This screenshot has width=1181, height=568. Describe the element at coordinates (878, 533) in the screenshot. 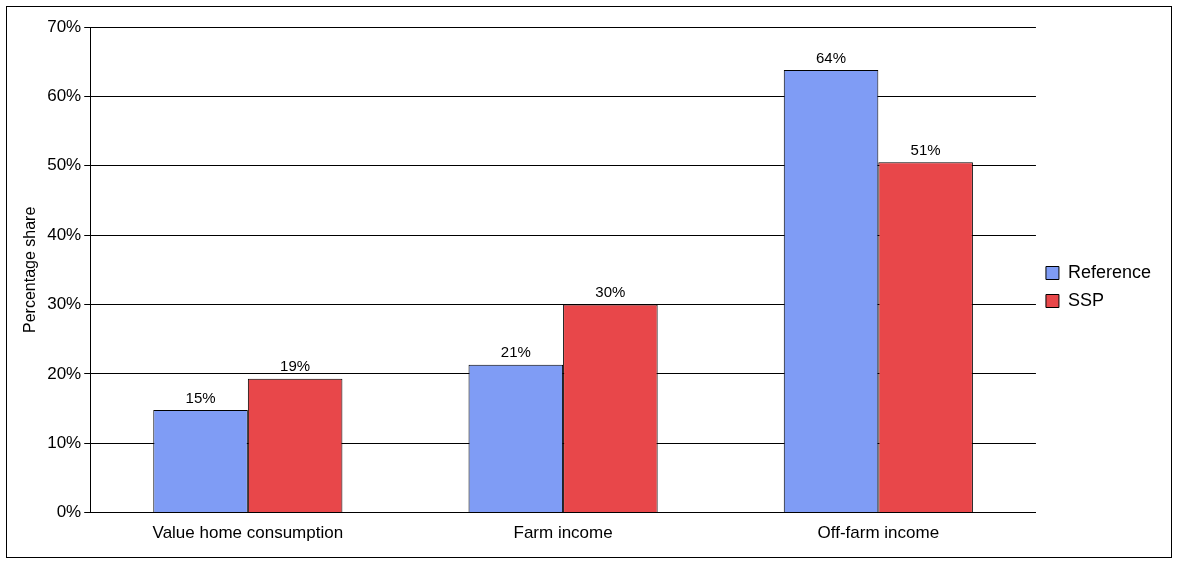

I see `x-tick-label: Off-farm income` at that location.